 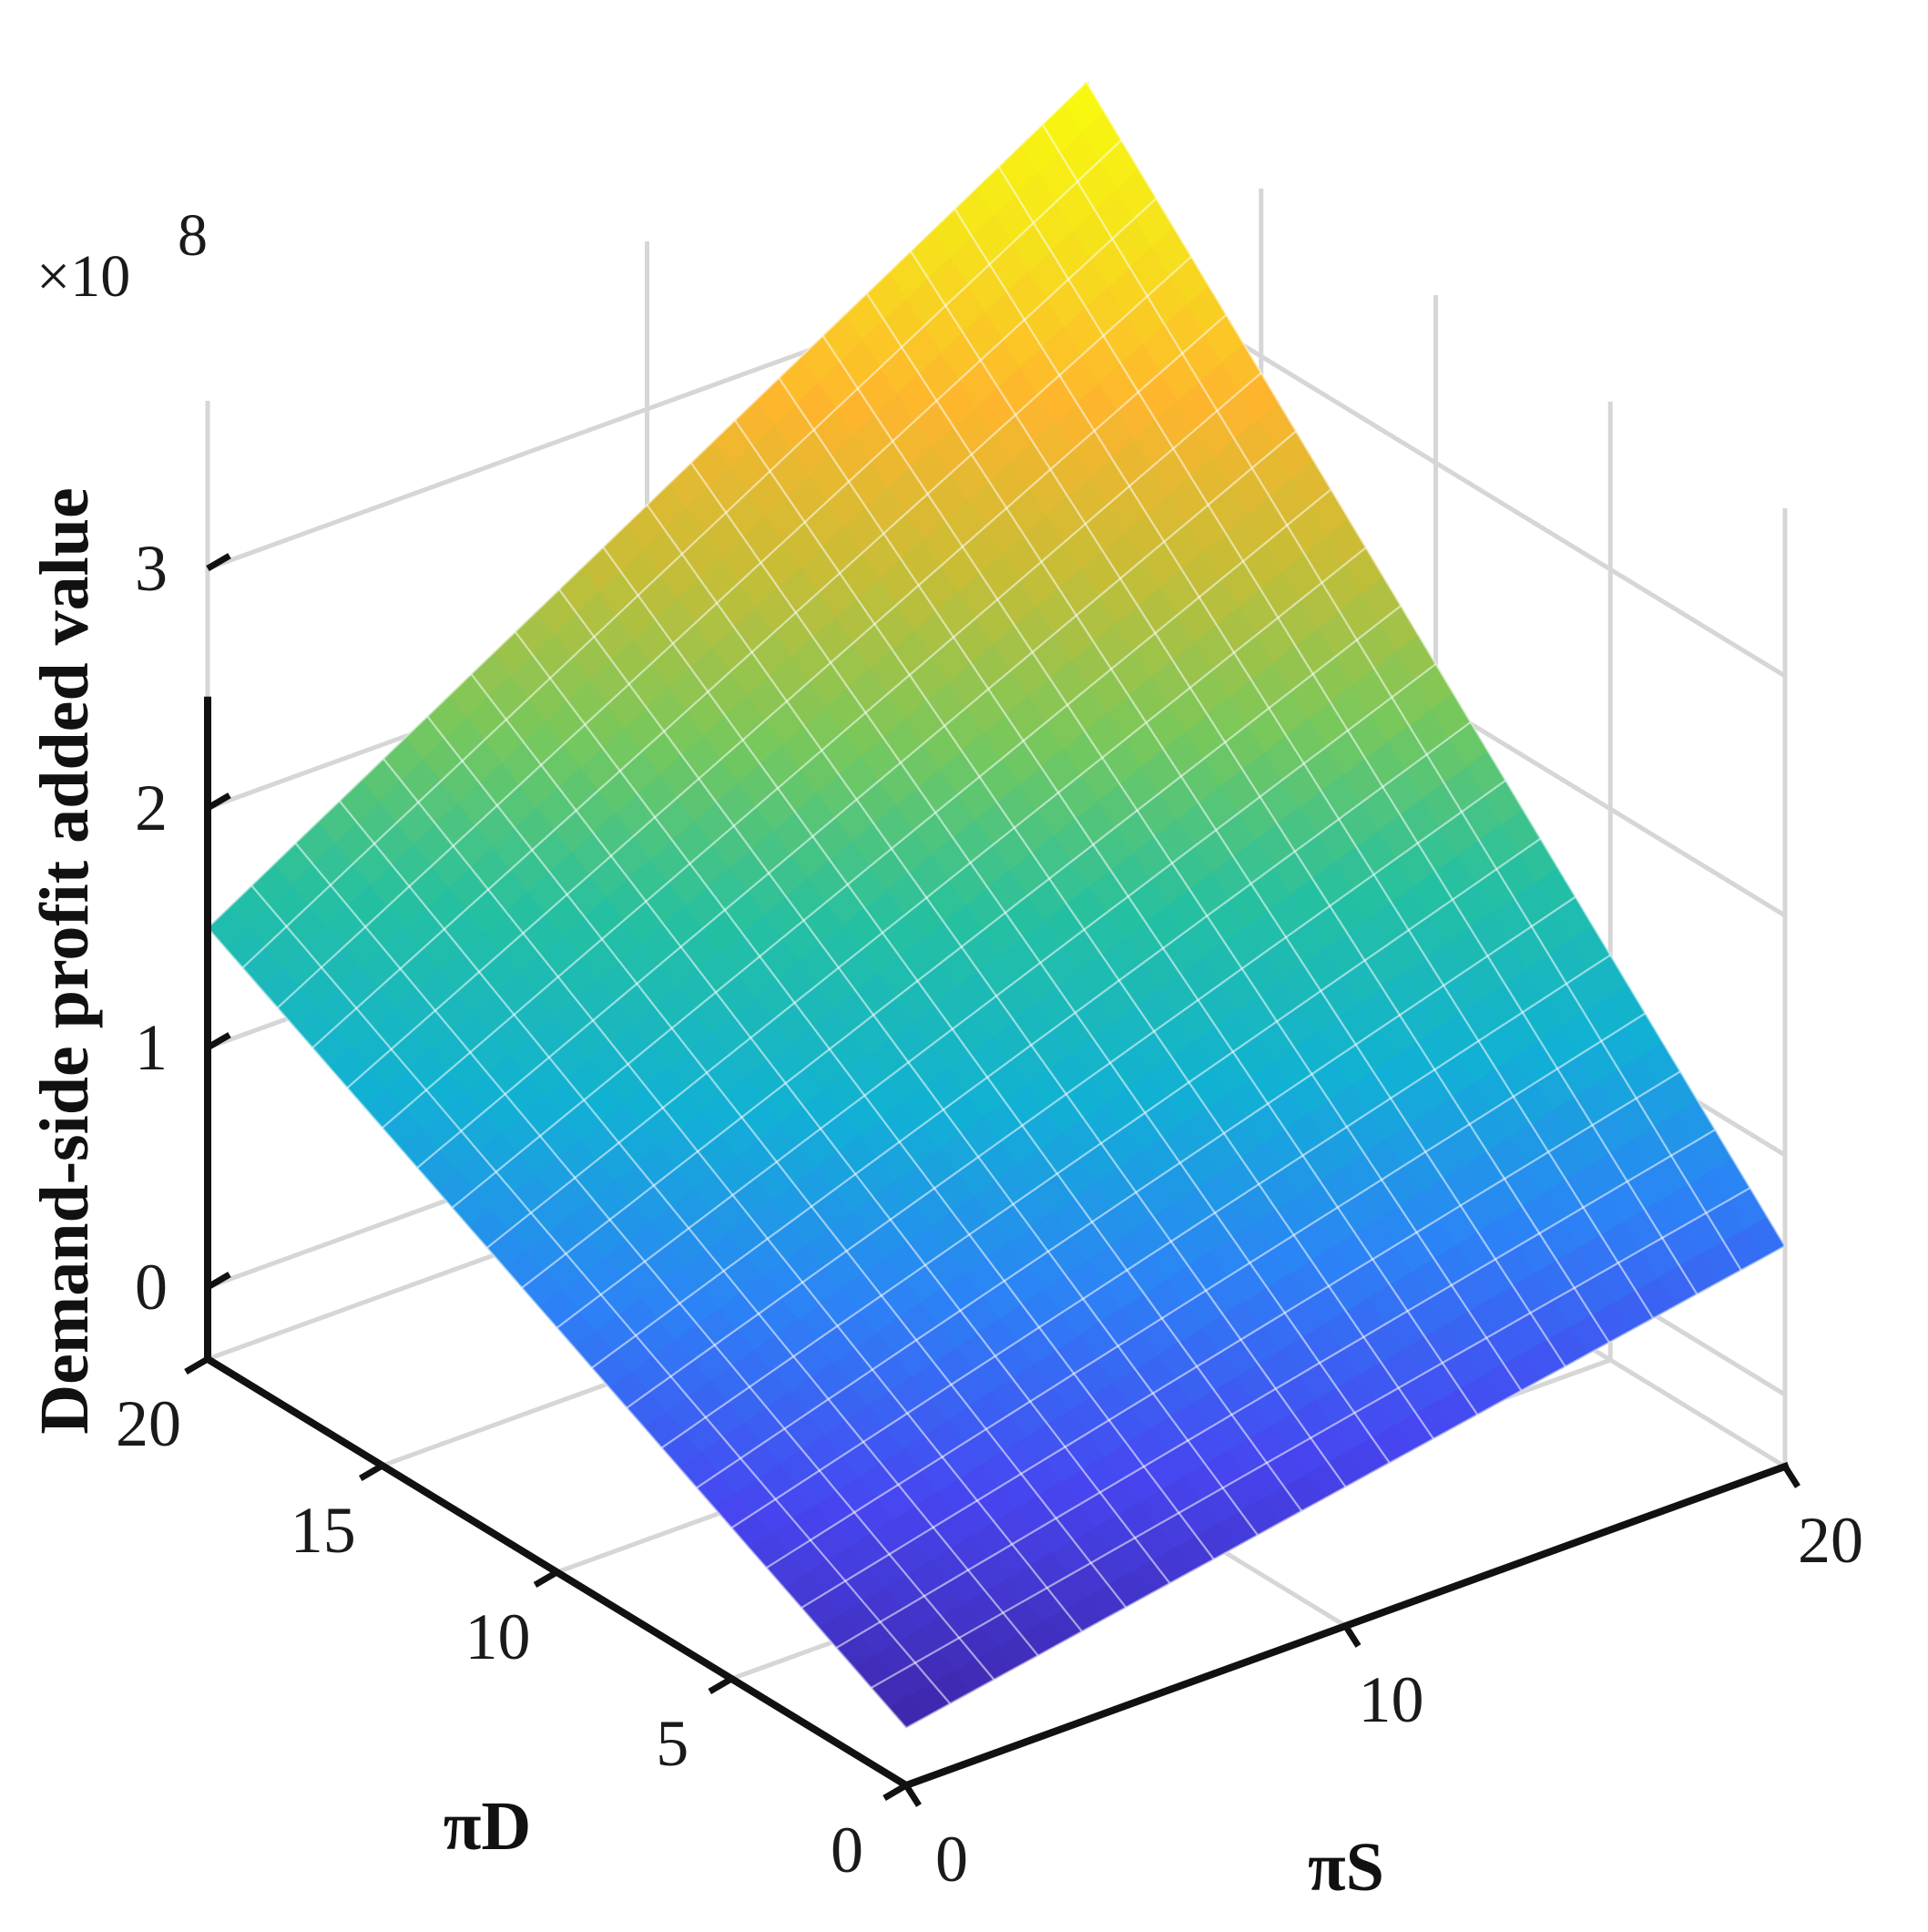 What do you see at coordinates (488, 1826) in the screenshot?
I see `y-axis-label: πD` at bounding box center [488, 1826].